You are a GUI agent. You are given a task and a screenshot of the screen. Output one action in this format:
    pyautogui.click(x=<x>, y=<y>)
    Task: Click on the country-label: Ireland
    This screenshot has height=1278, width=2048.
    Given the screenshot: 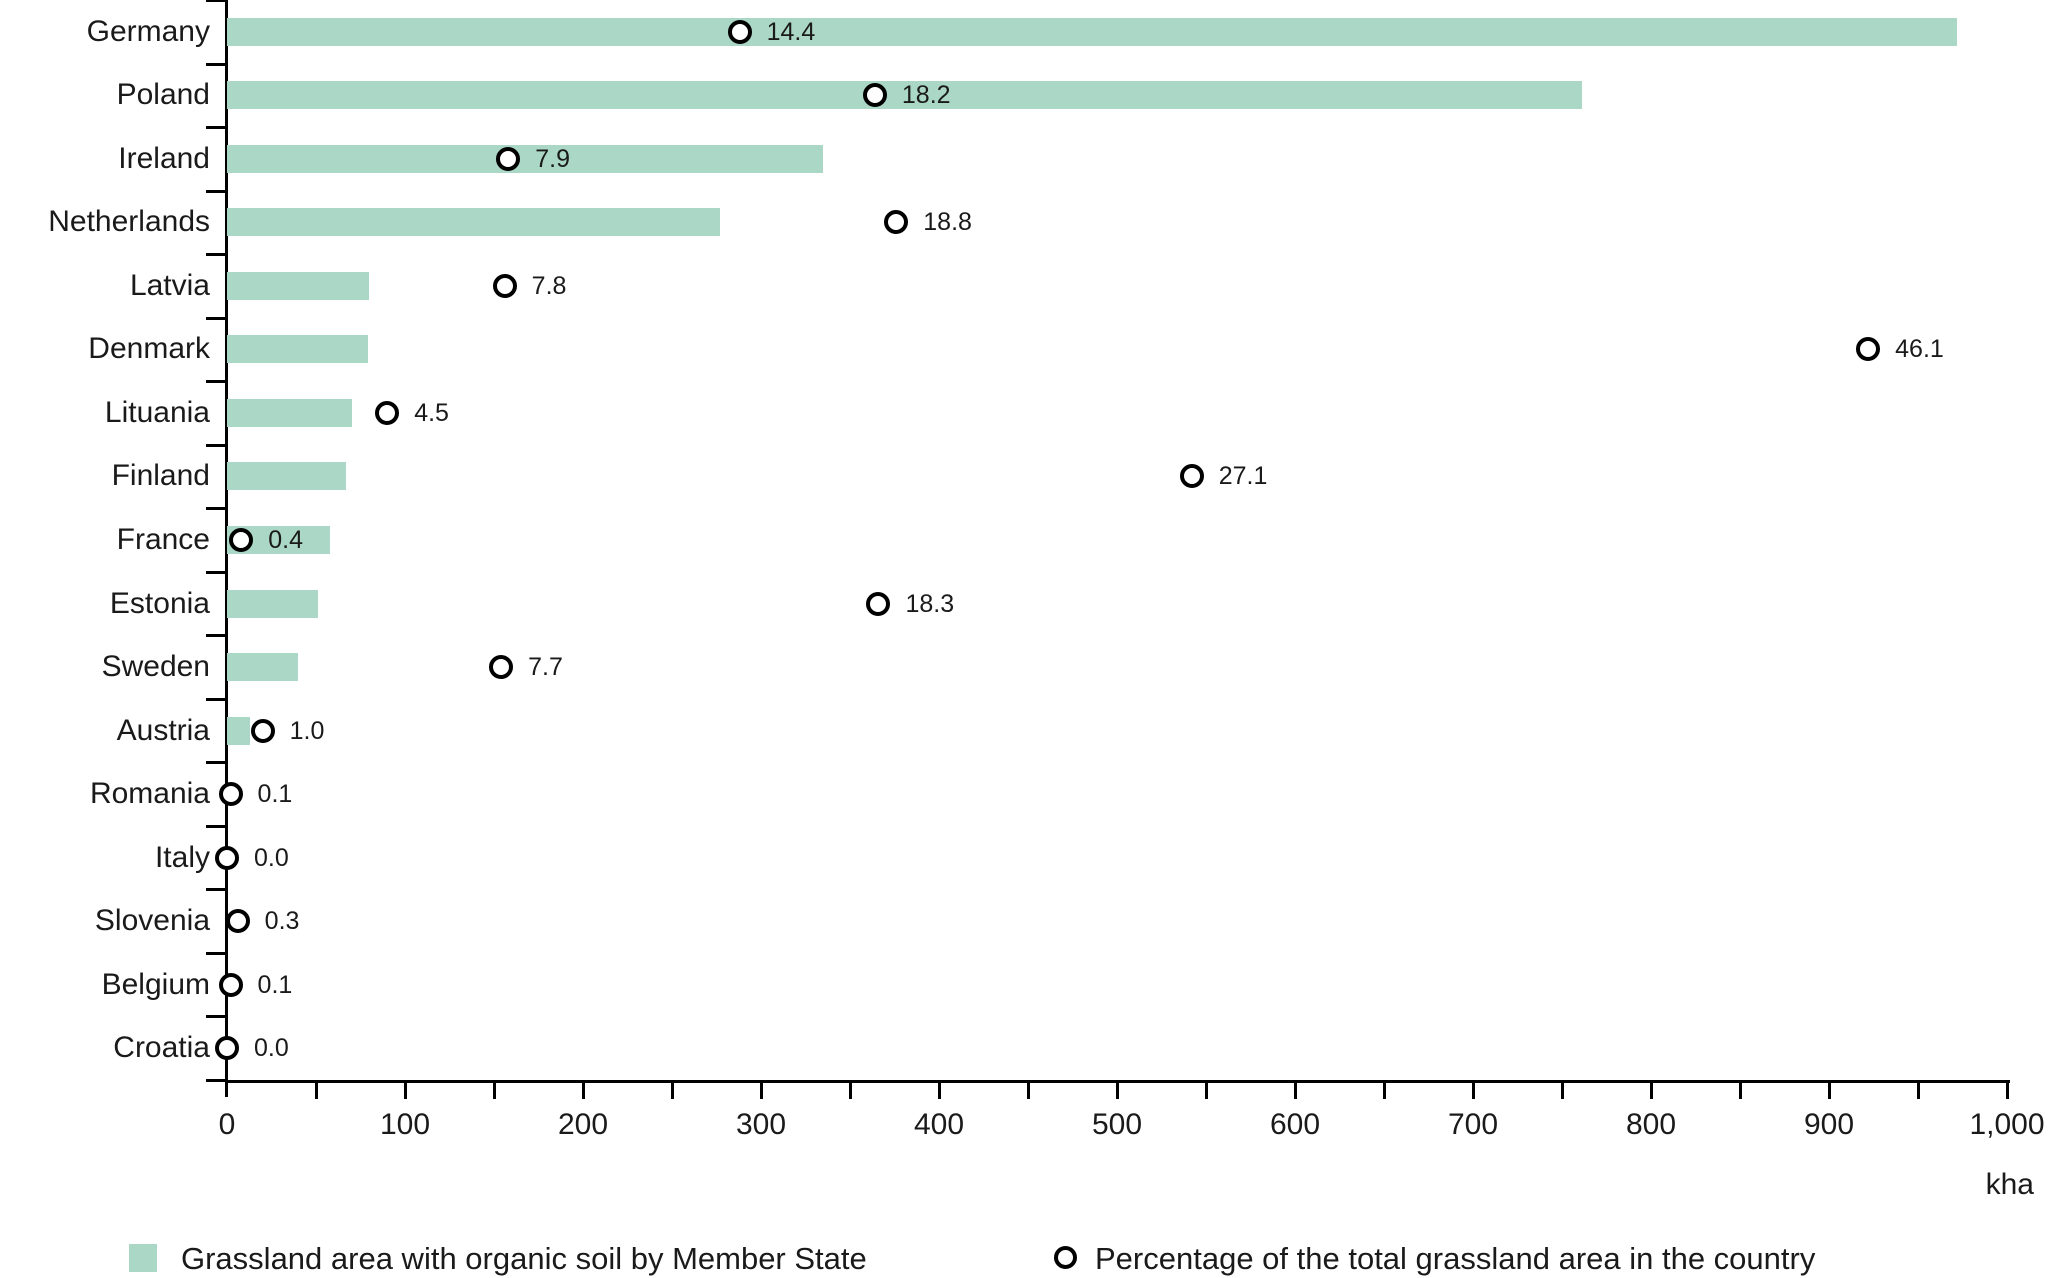 What is the action you would take?
    pyautogui.click(x=164, y=158)
    